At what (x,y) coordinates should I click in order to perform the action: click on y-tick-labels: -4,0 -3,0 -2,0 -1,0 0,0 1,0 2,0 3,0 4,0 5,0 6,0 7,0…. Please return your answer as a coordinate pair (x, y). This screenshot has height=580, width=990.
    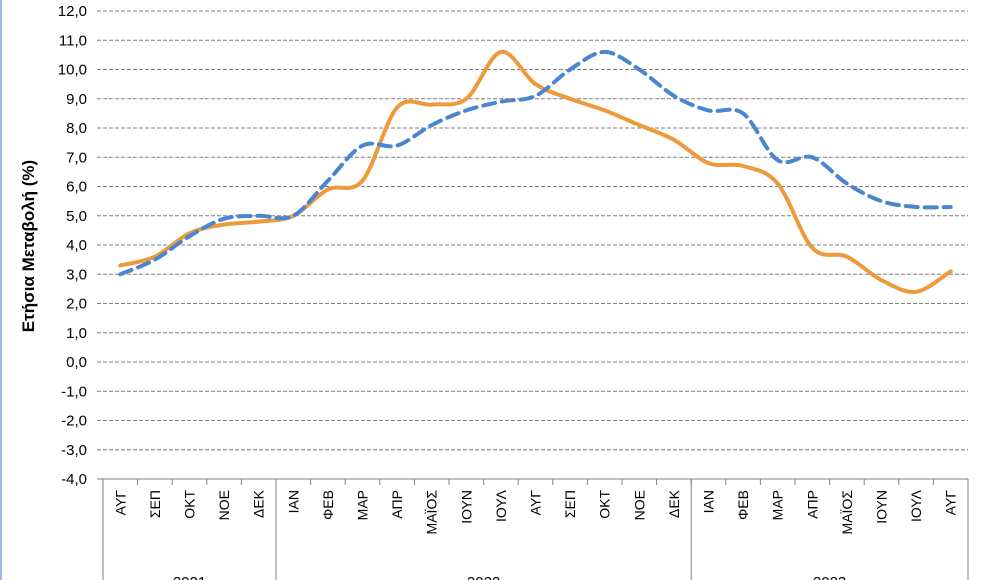
    Looking at the image, I should click on (72, 245).